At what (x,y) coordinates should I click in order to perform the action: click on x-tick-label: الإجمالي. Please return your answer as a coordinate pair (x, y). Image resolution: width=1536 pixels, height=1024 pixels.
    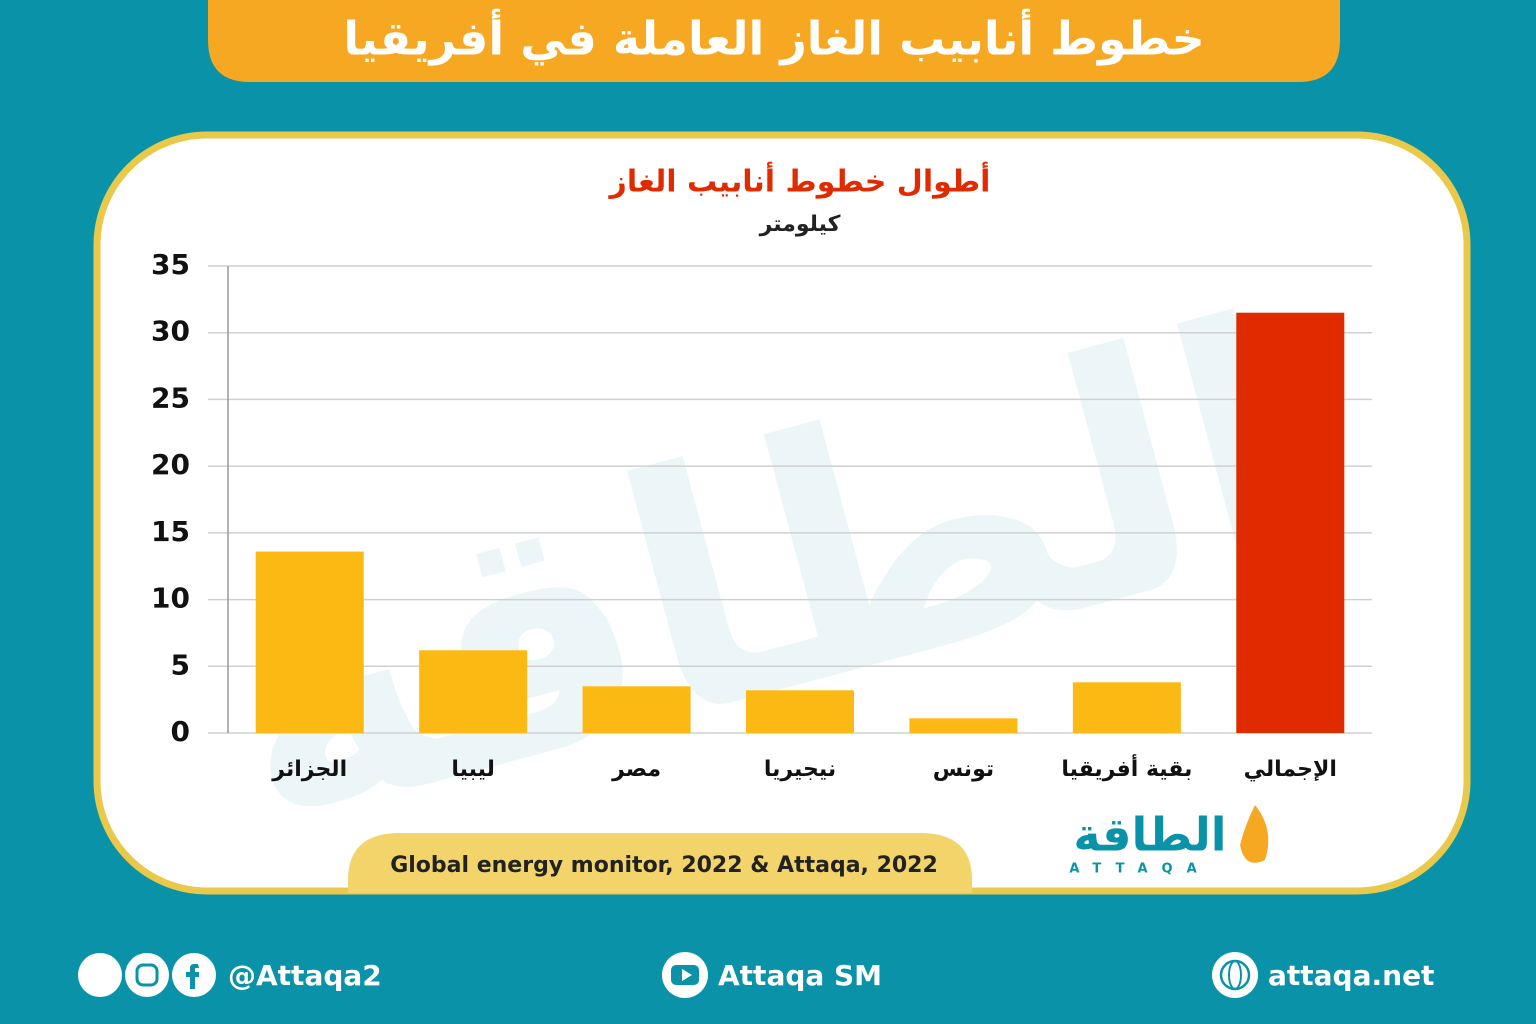
    Looking at the image, I should click on (1290, 769).